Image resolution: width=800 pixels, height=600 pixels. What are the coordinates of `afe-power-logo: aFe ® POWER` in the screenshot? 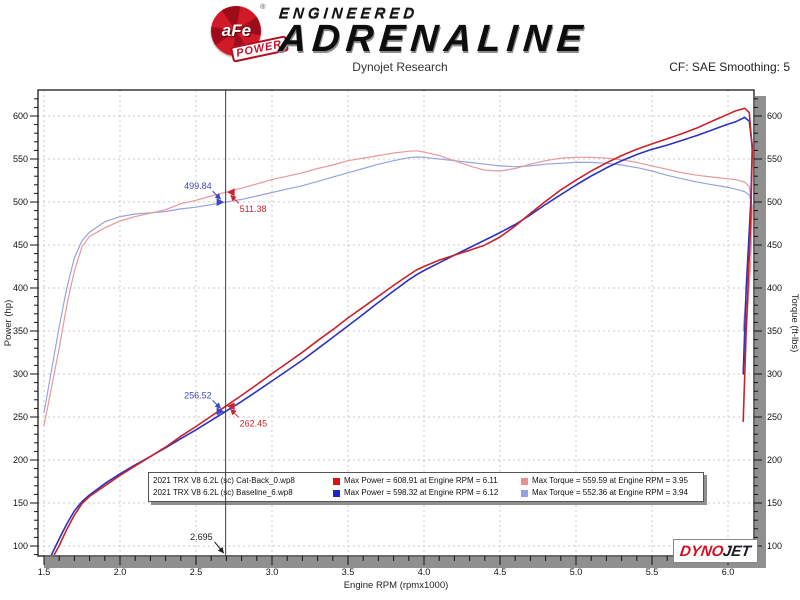 It's located at (250, 33).